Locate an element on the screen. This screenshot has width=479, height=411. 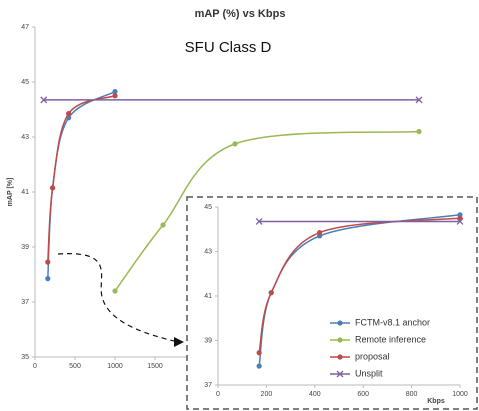
y-axis-label: mAP [%] is located at coordinates (10, 192).